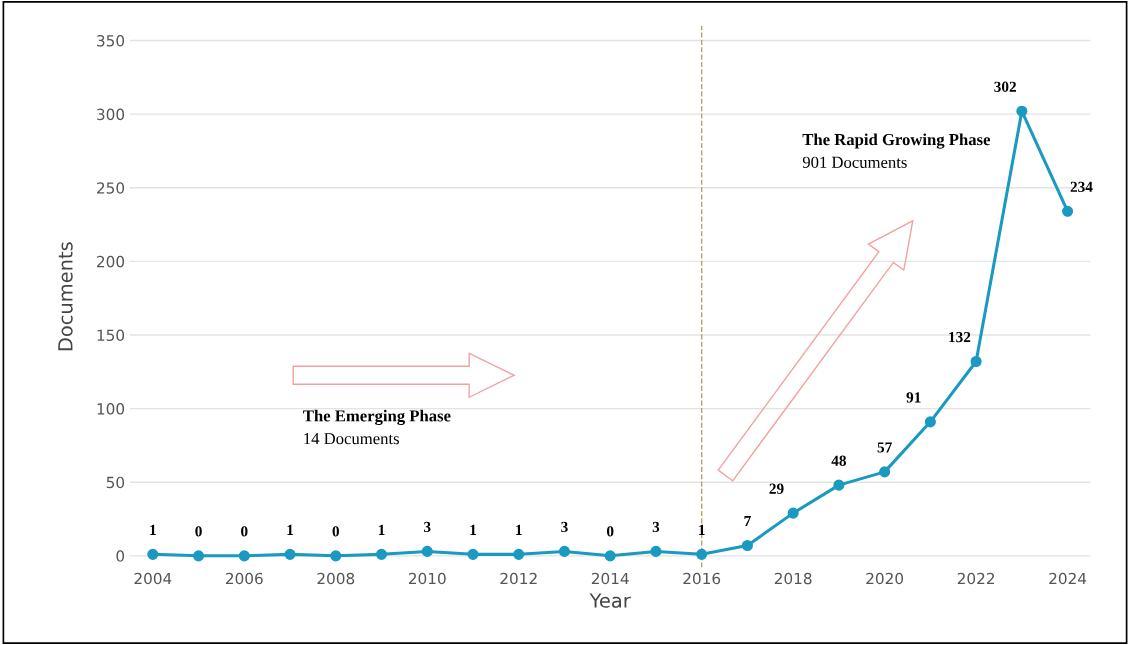 The width and height of the screenshot is (1130, 645). I want to click on y-tick-label: 300, so click(111, 114).